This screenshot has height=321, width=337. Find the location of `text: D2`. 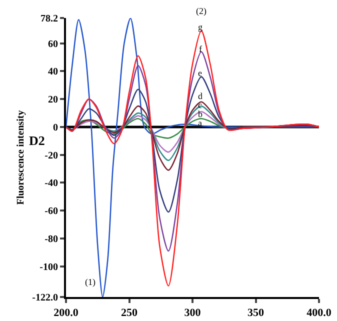

text: D2 is located at coordinates (37, 140).